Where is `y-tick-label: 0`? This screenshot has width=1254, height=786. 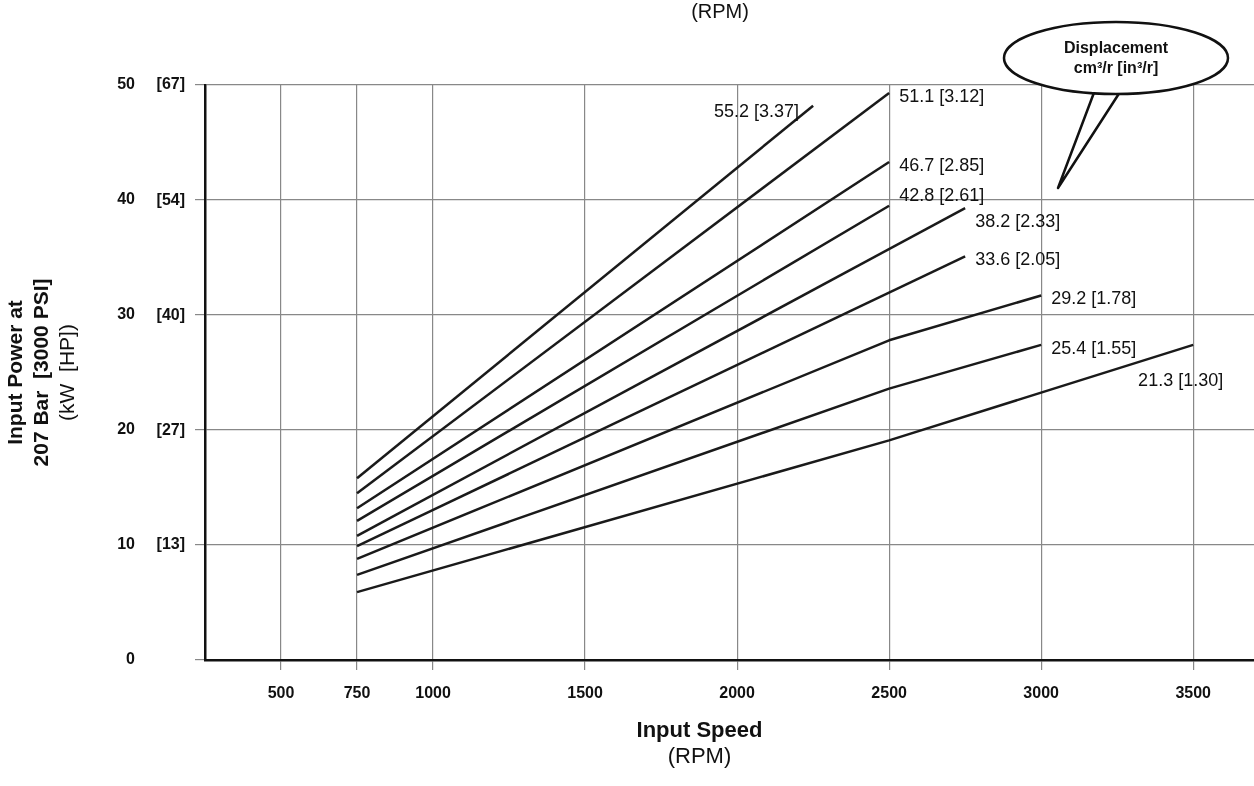
y-tick-label: 0 is located at coordinates (131, 659).